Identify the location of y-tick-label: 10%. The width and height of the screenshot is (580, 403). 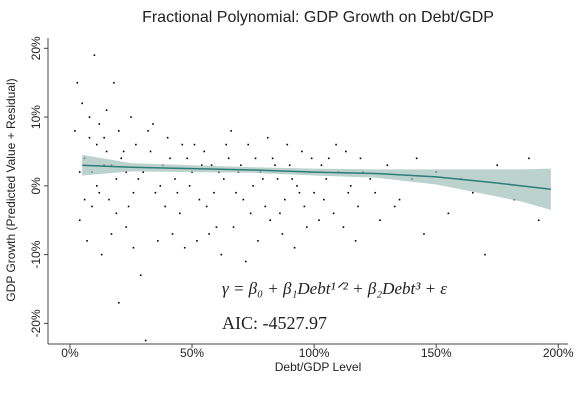
(36, 117).